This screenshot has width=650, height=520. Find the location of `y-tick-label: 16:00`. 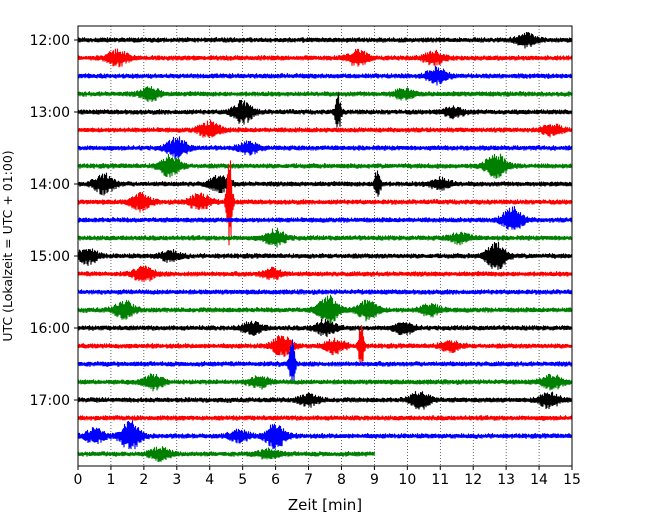

y-tick-label: 16:00 is located at coordinates (50, 329).